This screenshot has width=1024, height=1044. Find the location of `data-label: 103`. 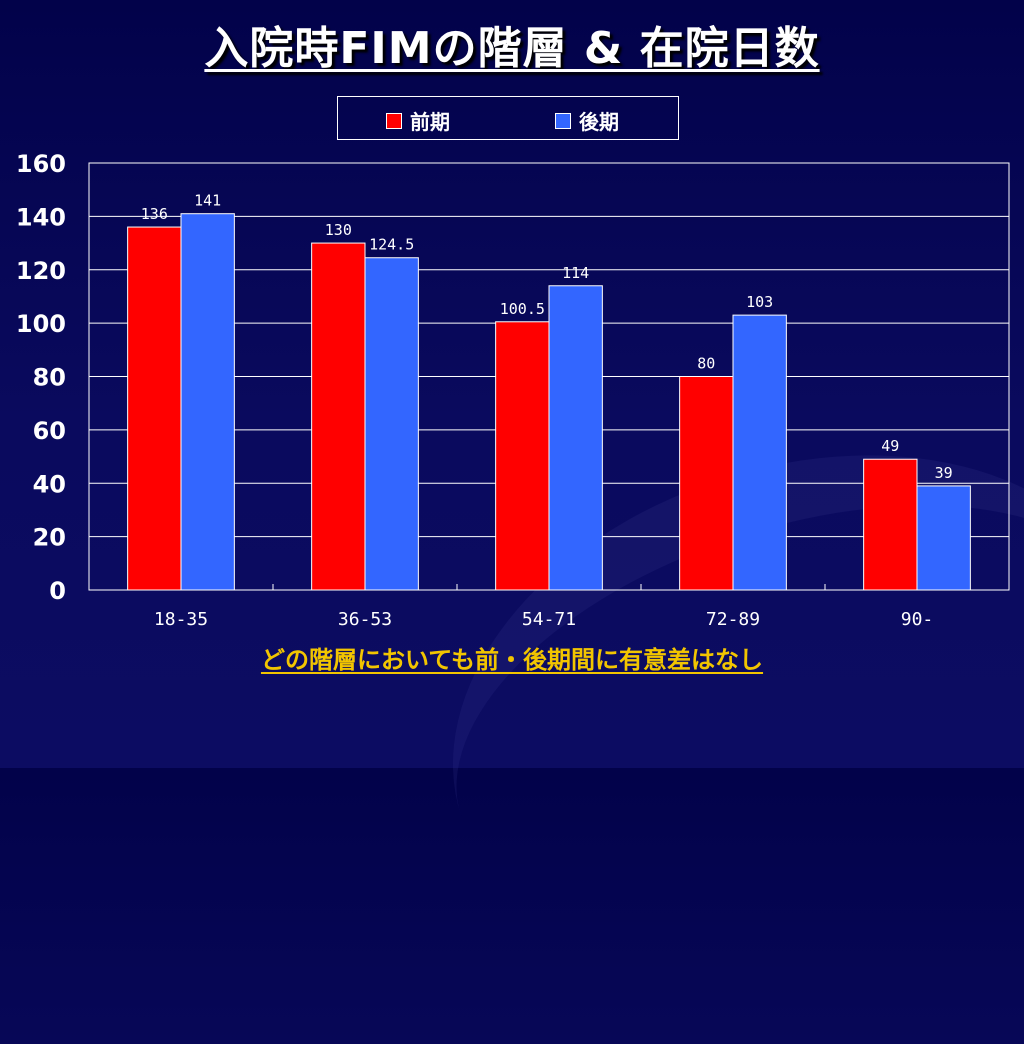

data-label: 103 is located at coordinates (759, 302).